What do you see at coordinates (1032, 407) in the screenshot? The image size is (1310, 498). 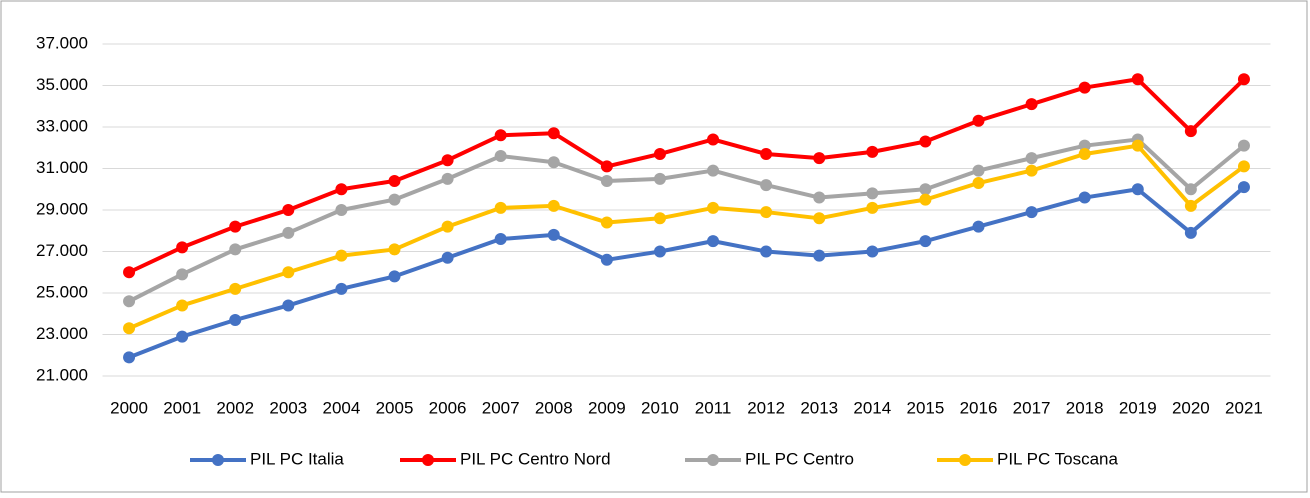 I see `x-tick-label: 2017` at bounding box center [1032, 407].